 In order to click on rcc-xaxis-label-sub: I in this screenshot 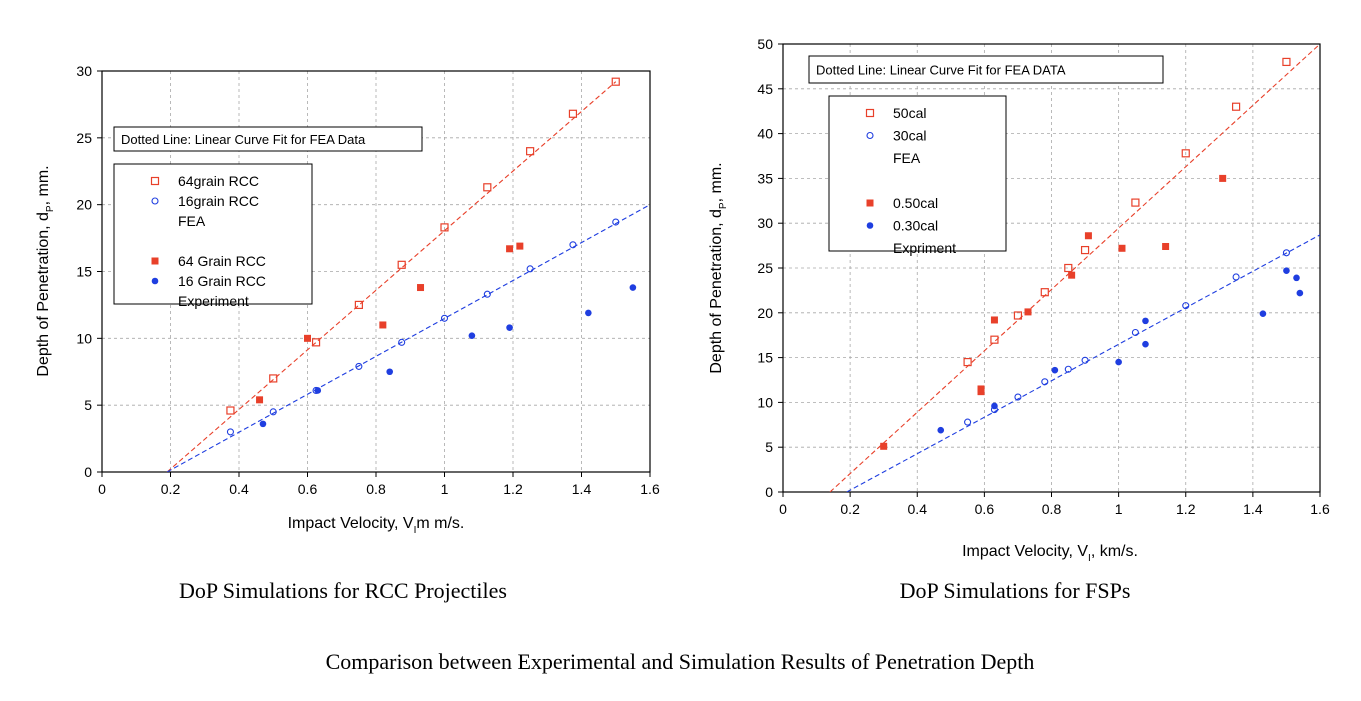, I will do `click(415, 530)`.